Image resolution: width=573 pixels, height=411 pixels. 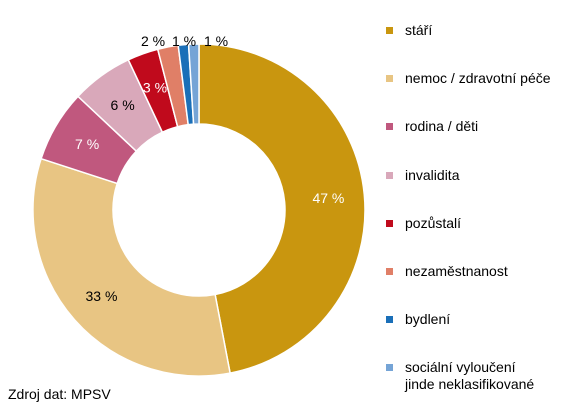 I want to click on legend-item: nemoc / zdravotní péče, so click(x=468, y=78).